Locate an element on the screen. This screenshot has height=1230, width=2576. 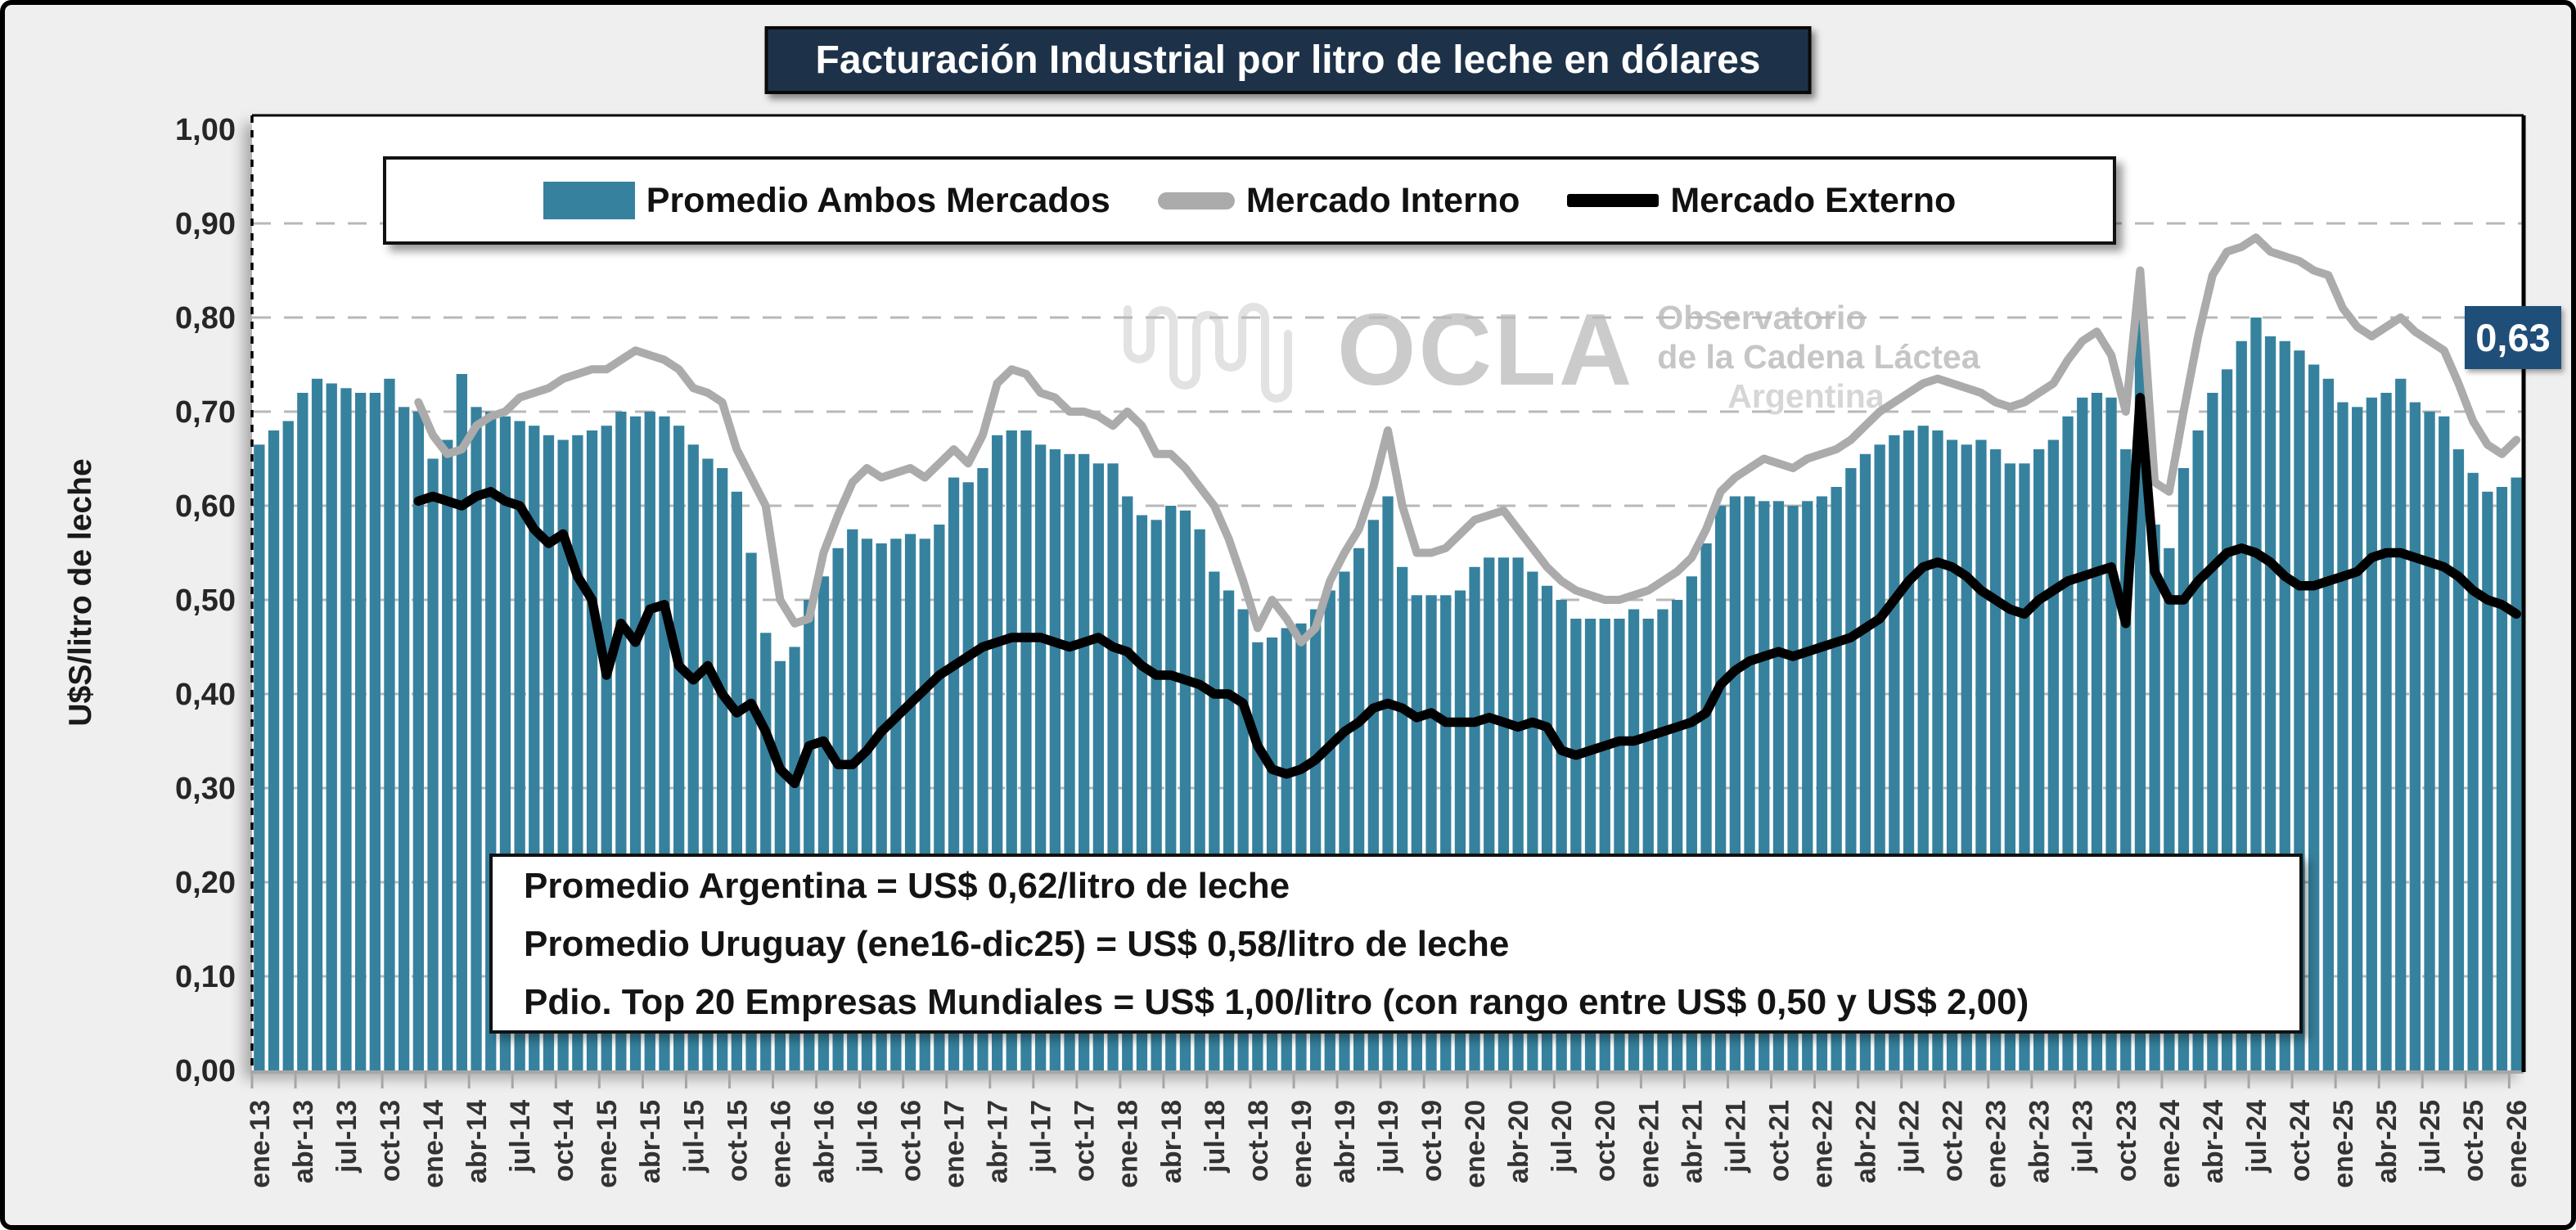
legend-swatch-bar is located at coordinates (589, 200).